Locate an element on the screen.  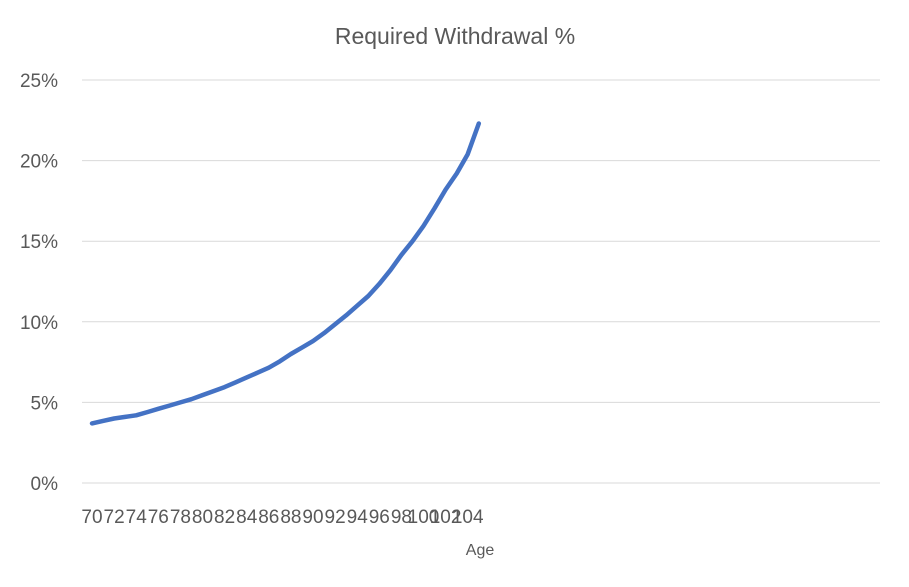
x-tick-label: 92 is located at coordinates (335, 517).